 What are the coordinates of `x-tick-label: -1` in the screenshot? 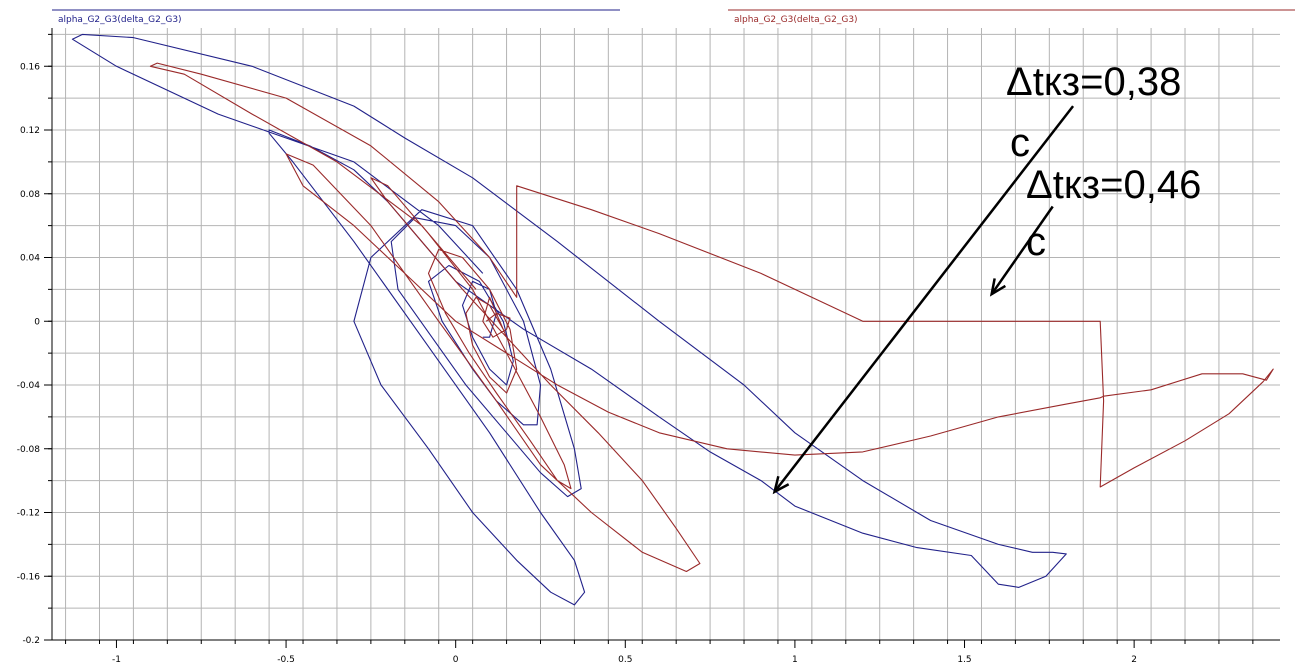 It's located at (116, 660).